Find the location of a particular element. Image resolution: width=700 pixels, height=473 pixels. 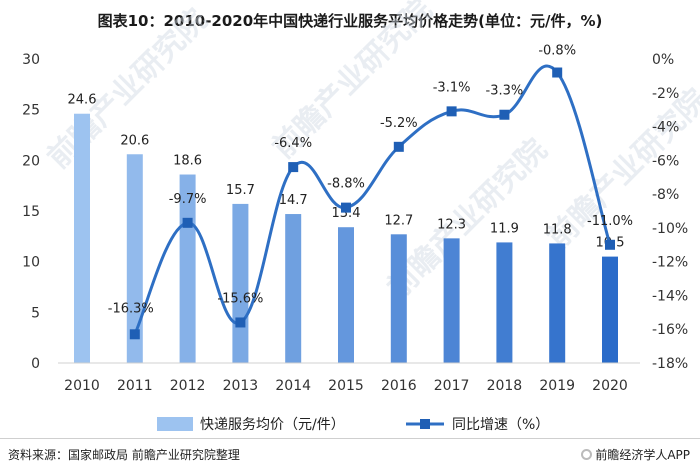

right-axis-ticks: 0% -2% -4% -6% -8% -10% -12% -14% -16% -18% is located at coordinates (670, 212).